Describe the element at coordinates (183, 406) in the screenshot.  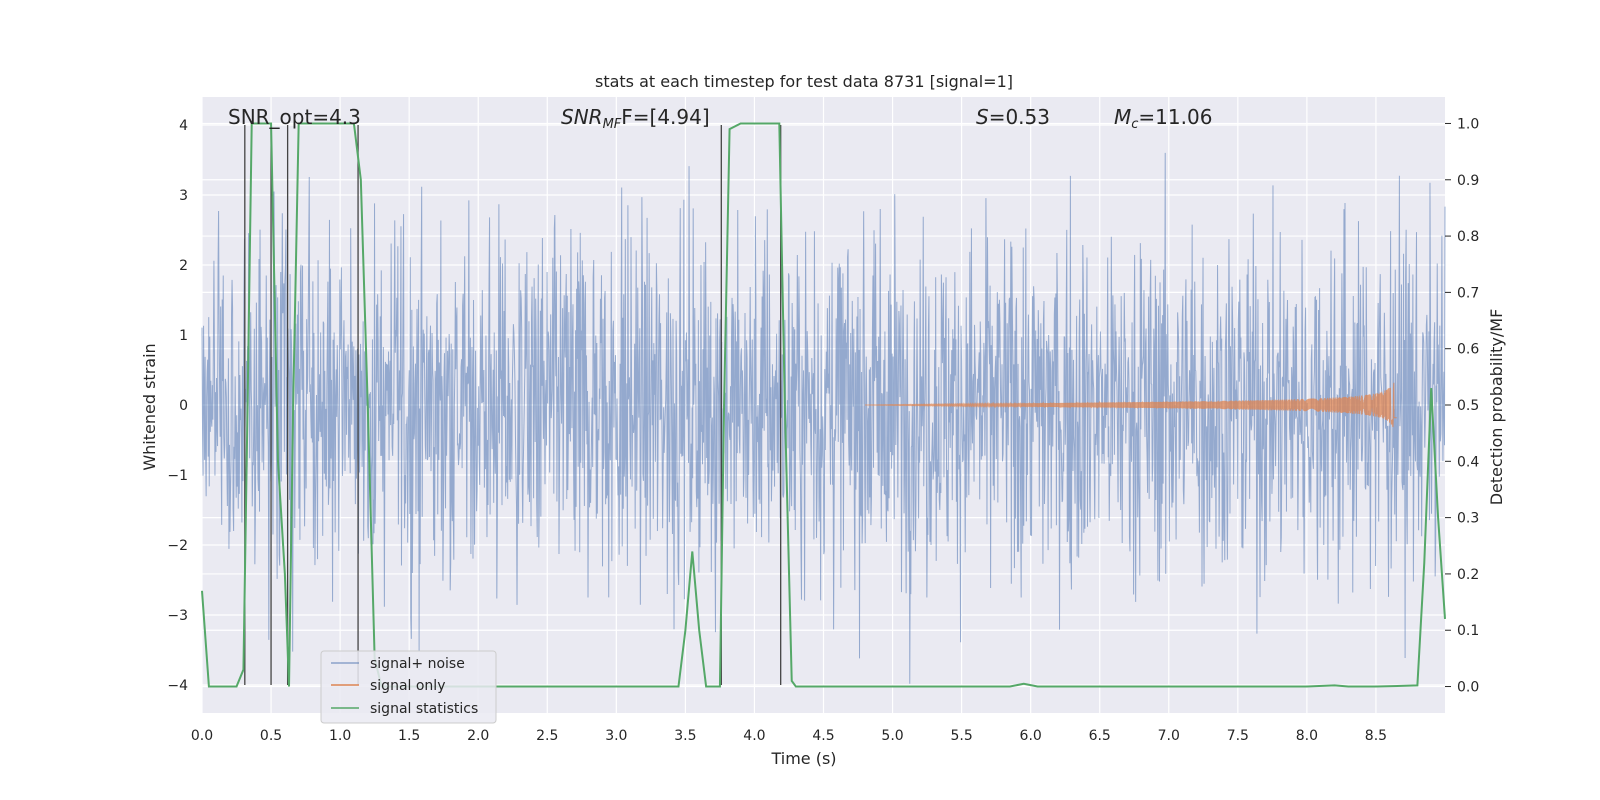
I see `y-tick-label-4: 0` at that location.